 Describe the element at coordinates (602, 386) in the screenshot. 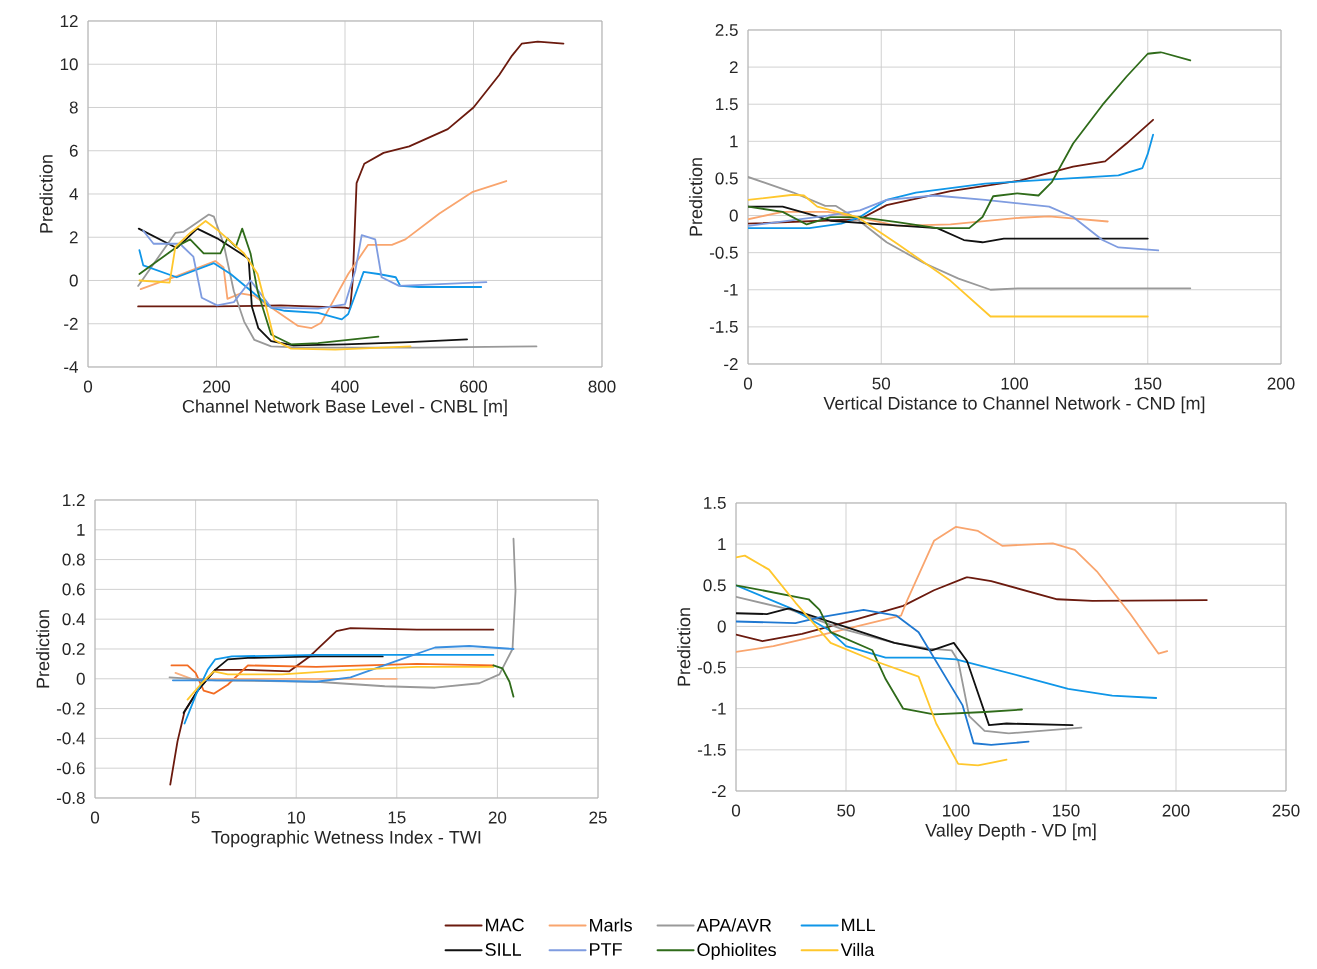

I see `x-tick-label: 800` at that location.